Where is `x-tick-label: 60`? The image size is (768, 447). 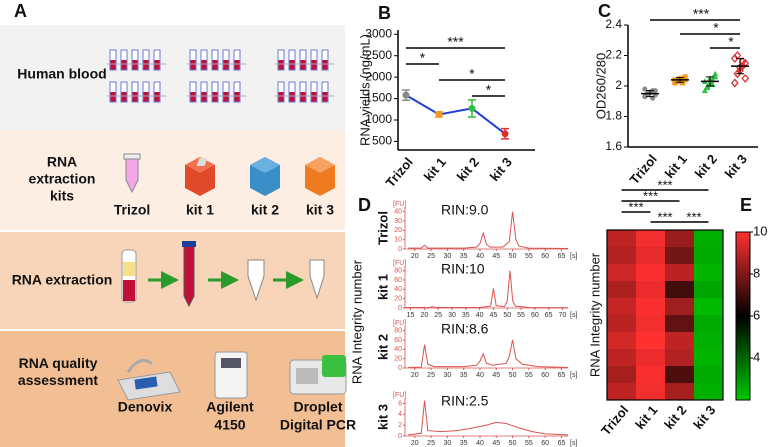 x-tick-label: 60 is located at coordinates (535, 315).